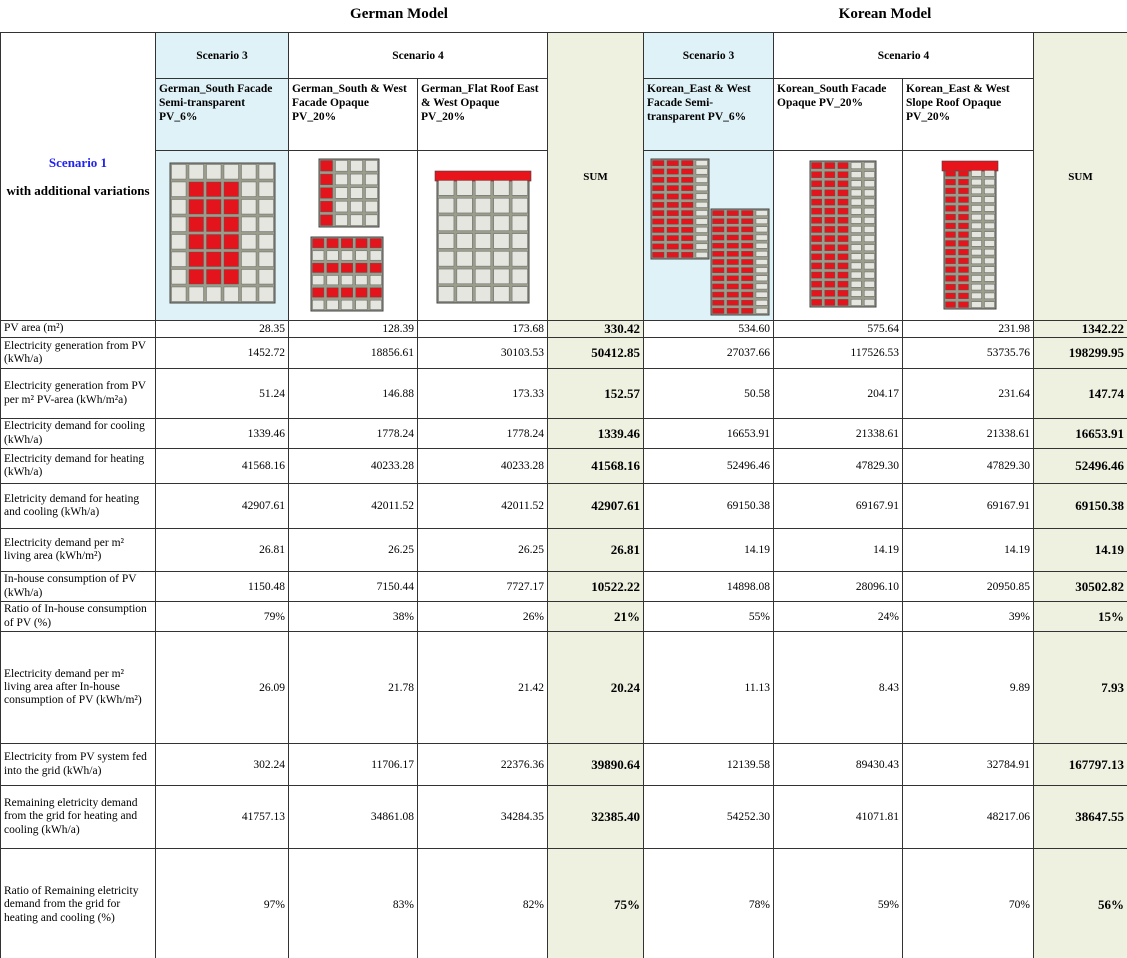  Describe the element at coordinates (222, 550) in the screenshot. I see `value-cell: 26.81` at that location.